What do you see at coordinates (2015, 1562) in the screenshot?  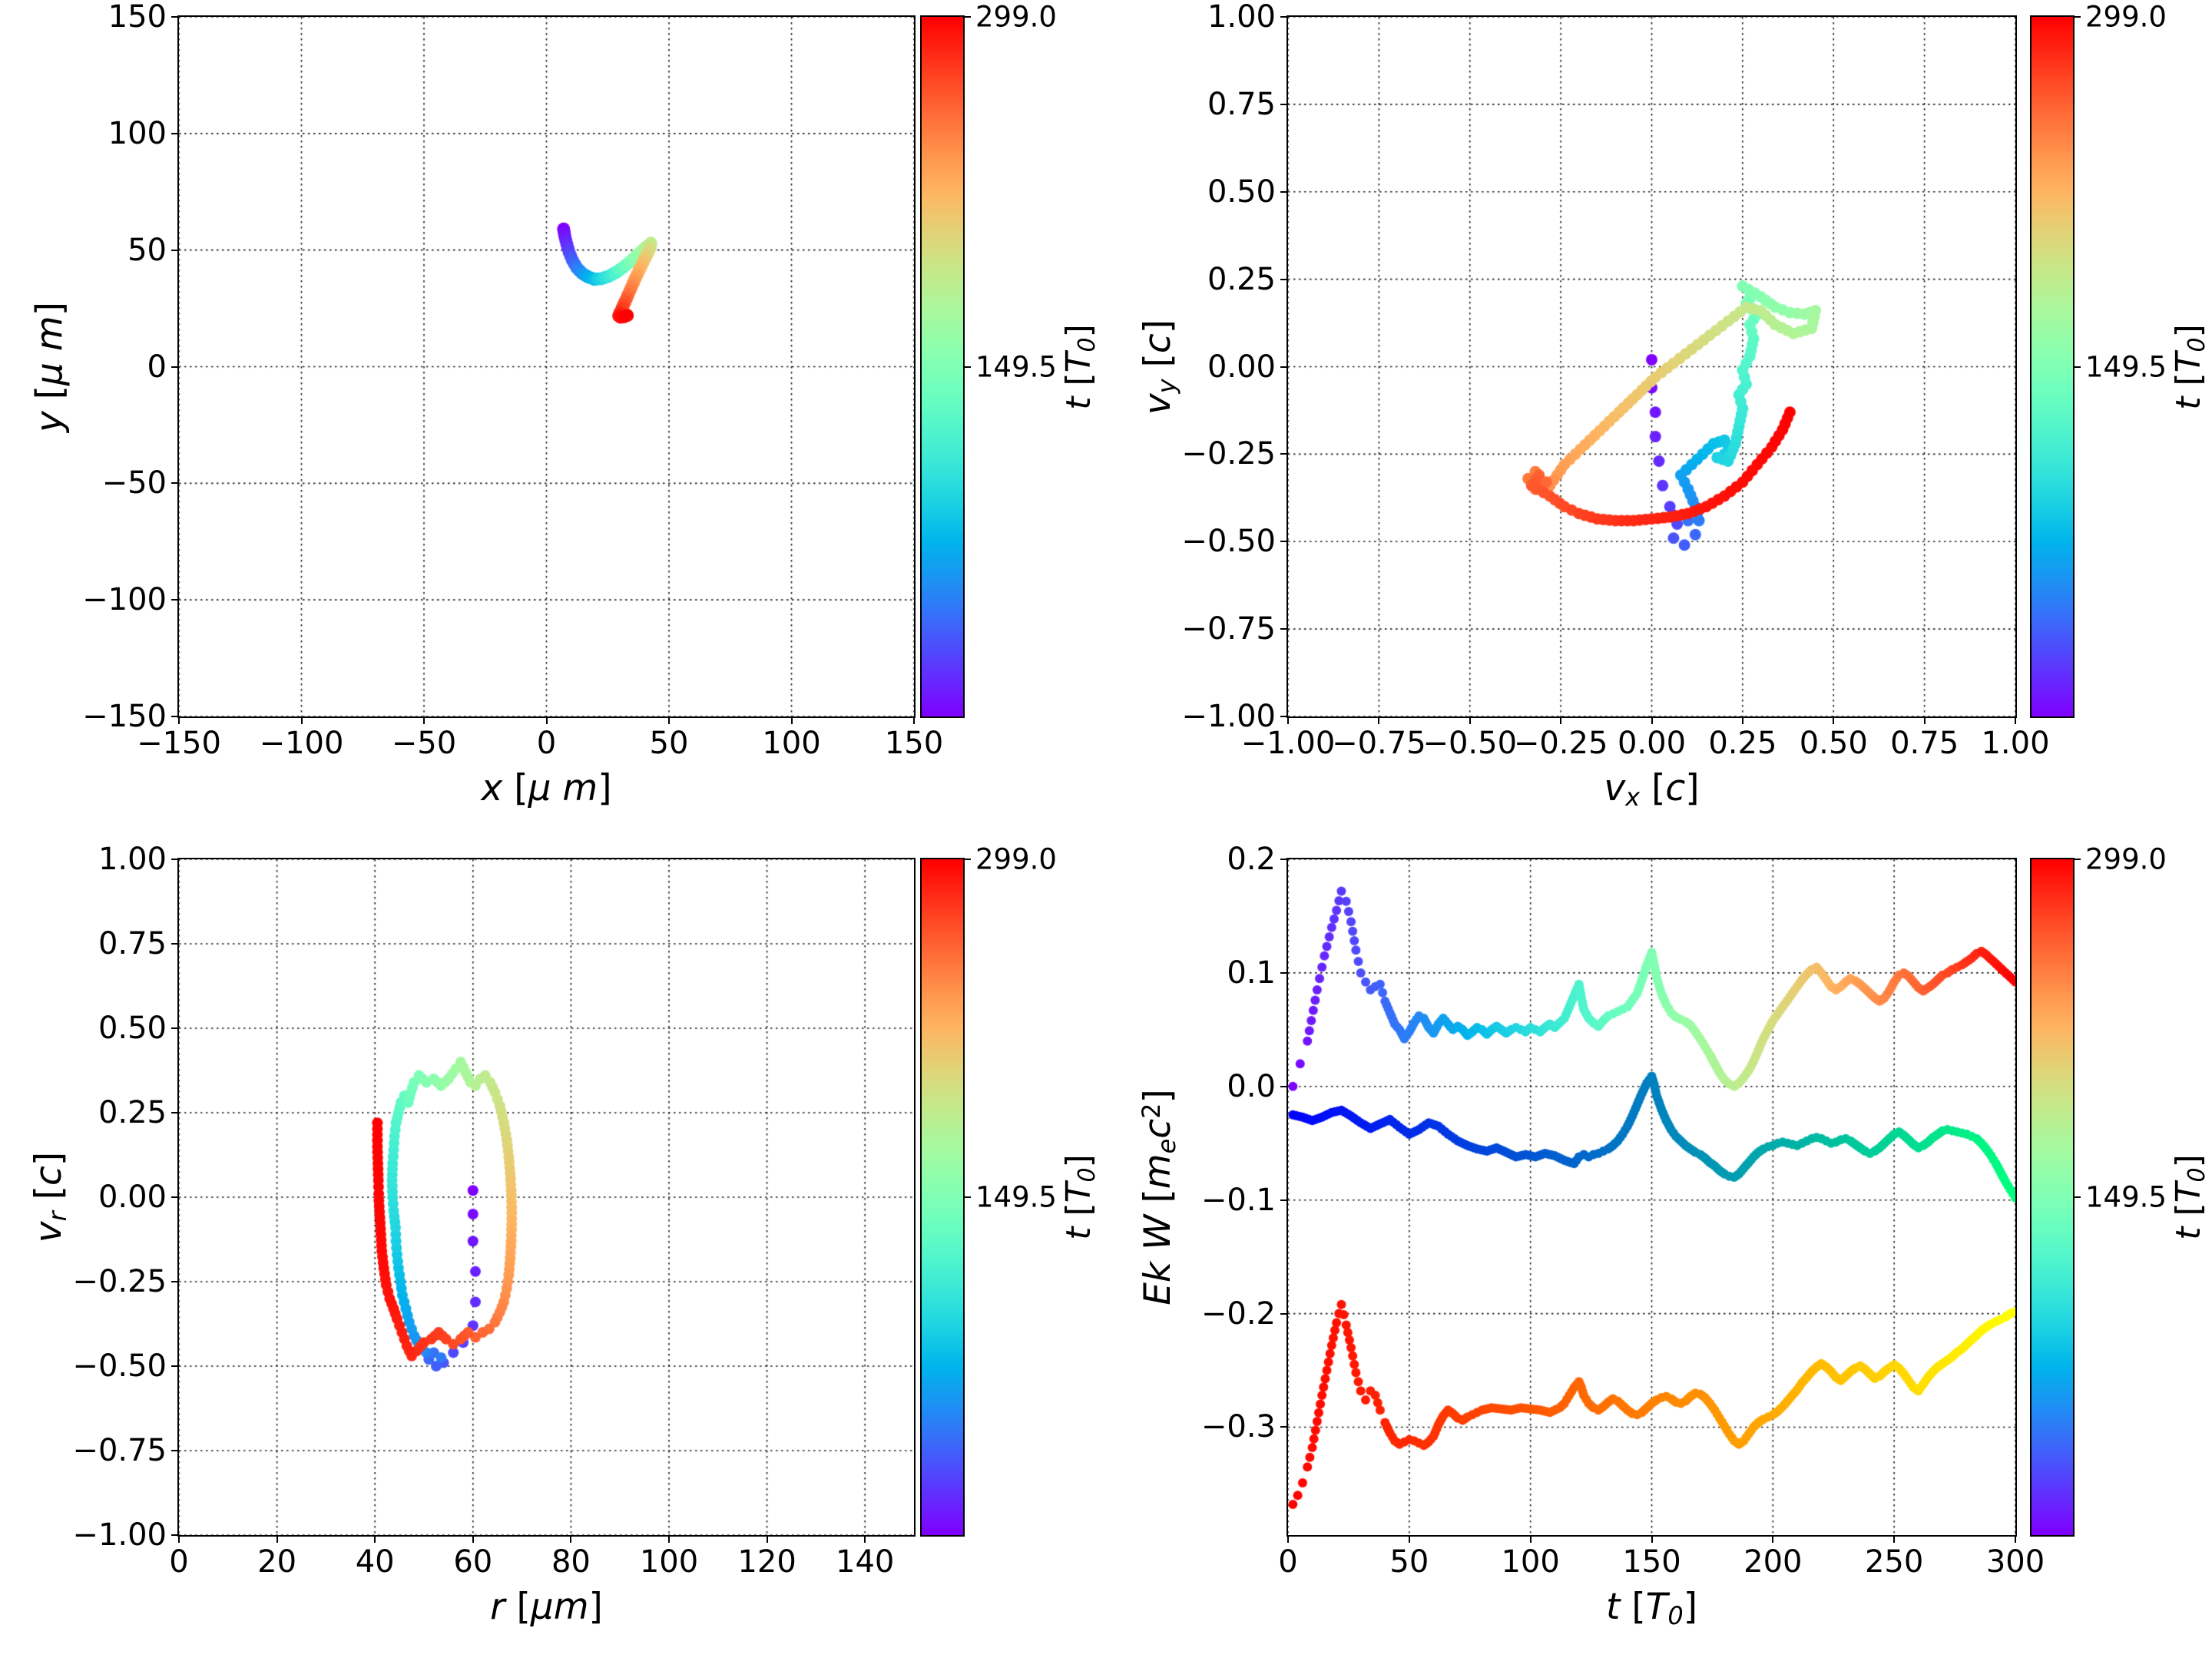 I see `x-tick-label: 300` at bounding box center [2015, 1562].